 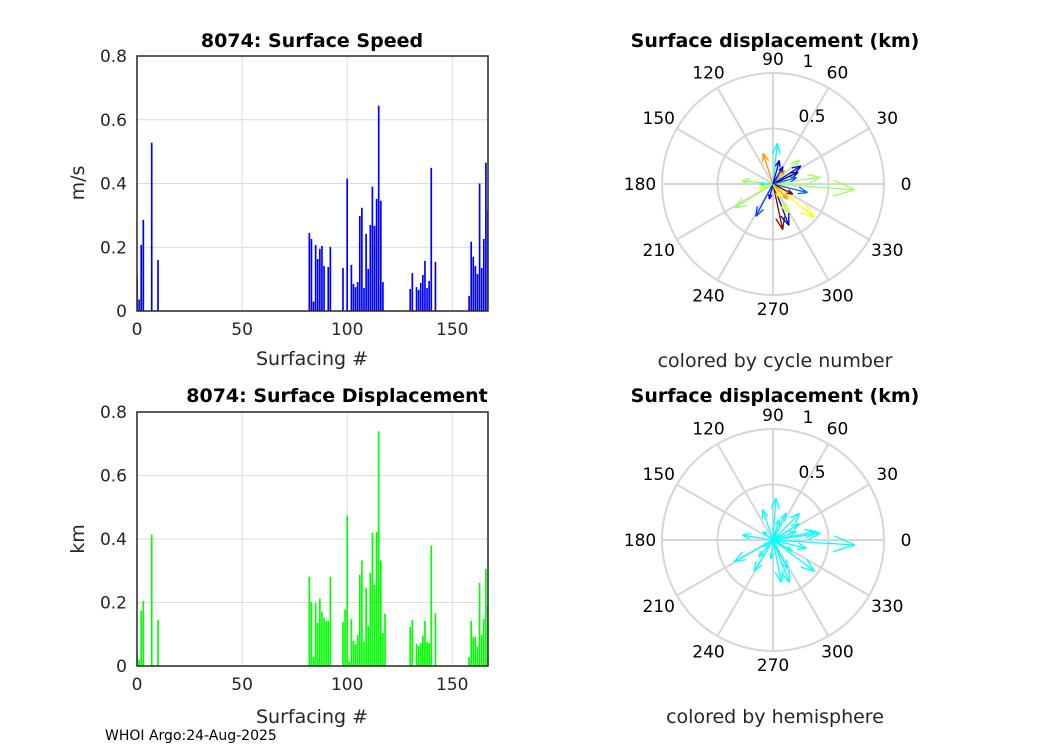 What do you see at coordinates (137, 685) in the screenshot?
I see `x-tick-label: 0` at bounding box center [137, 685].